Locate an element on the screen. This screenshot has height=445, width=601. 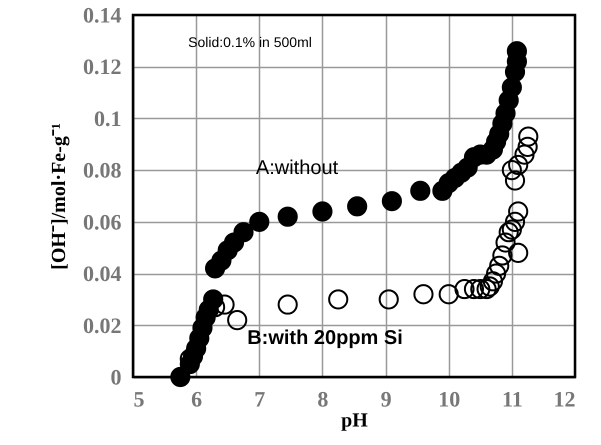
y-tick-label: 0.04 is located at coordinates (102, 273).